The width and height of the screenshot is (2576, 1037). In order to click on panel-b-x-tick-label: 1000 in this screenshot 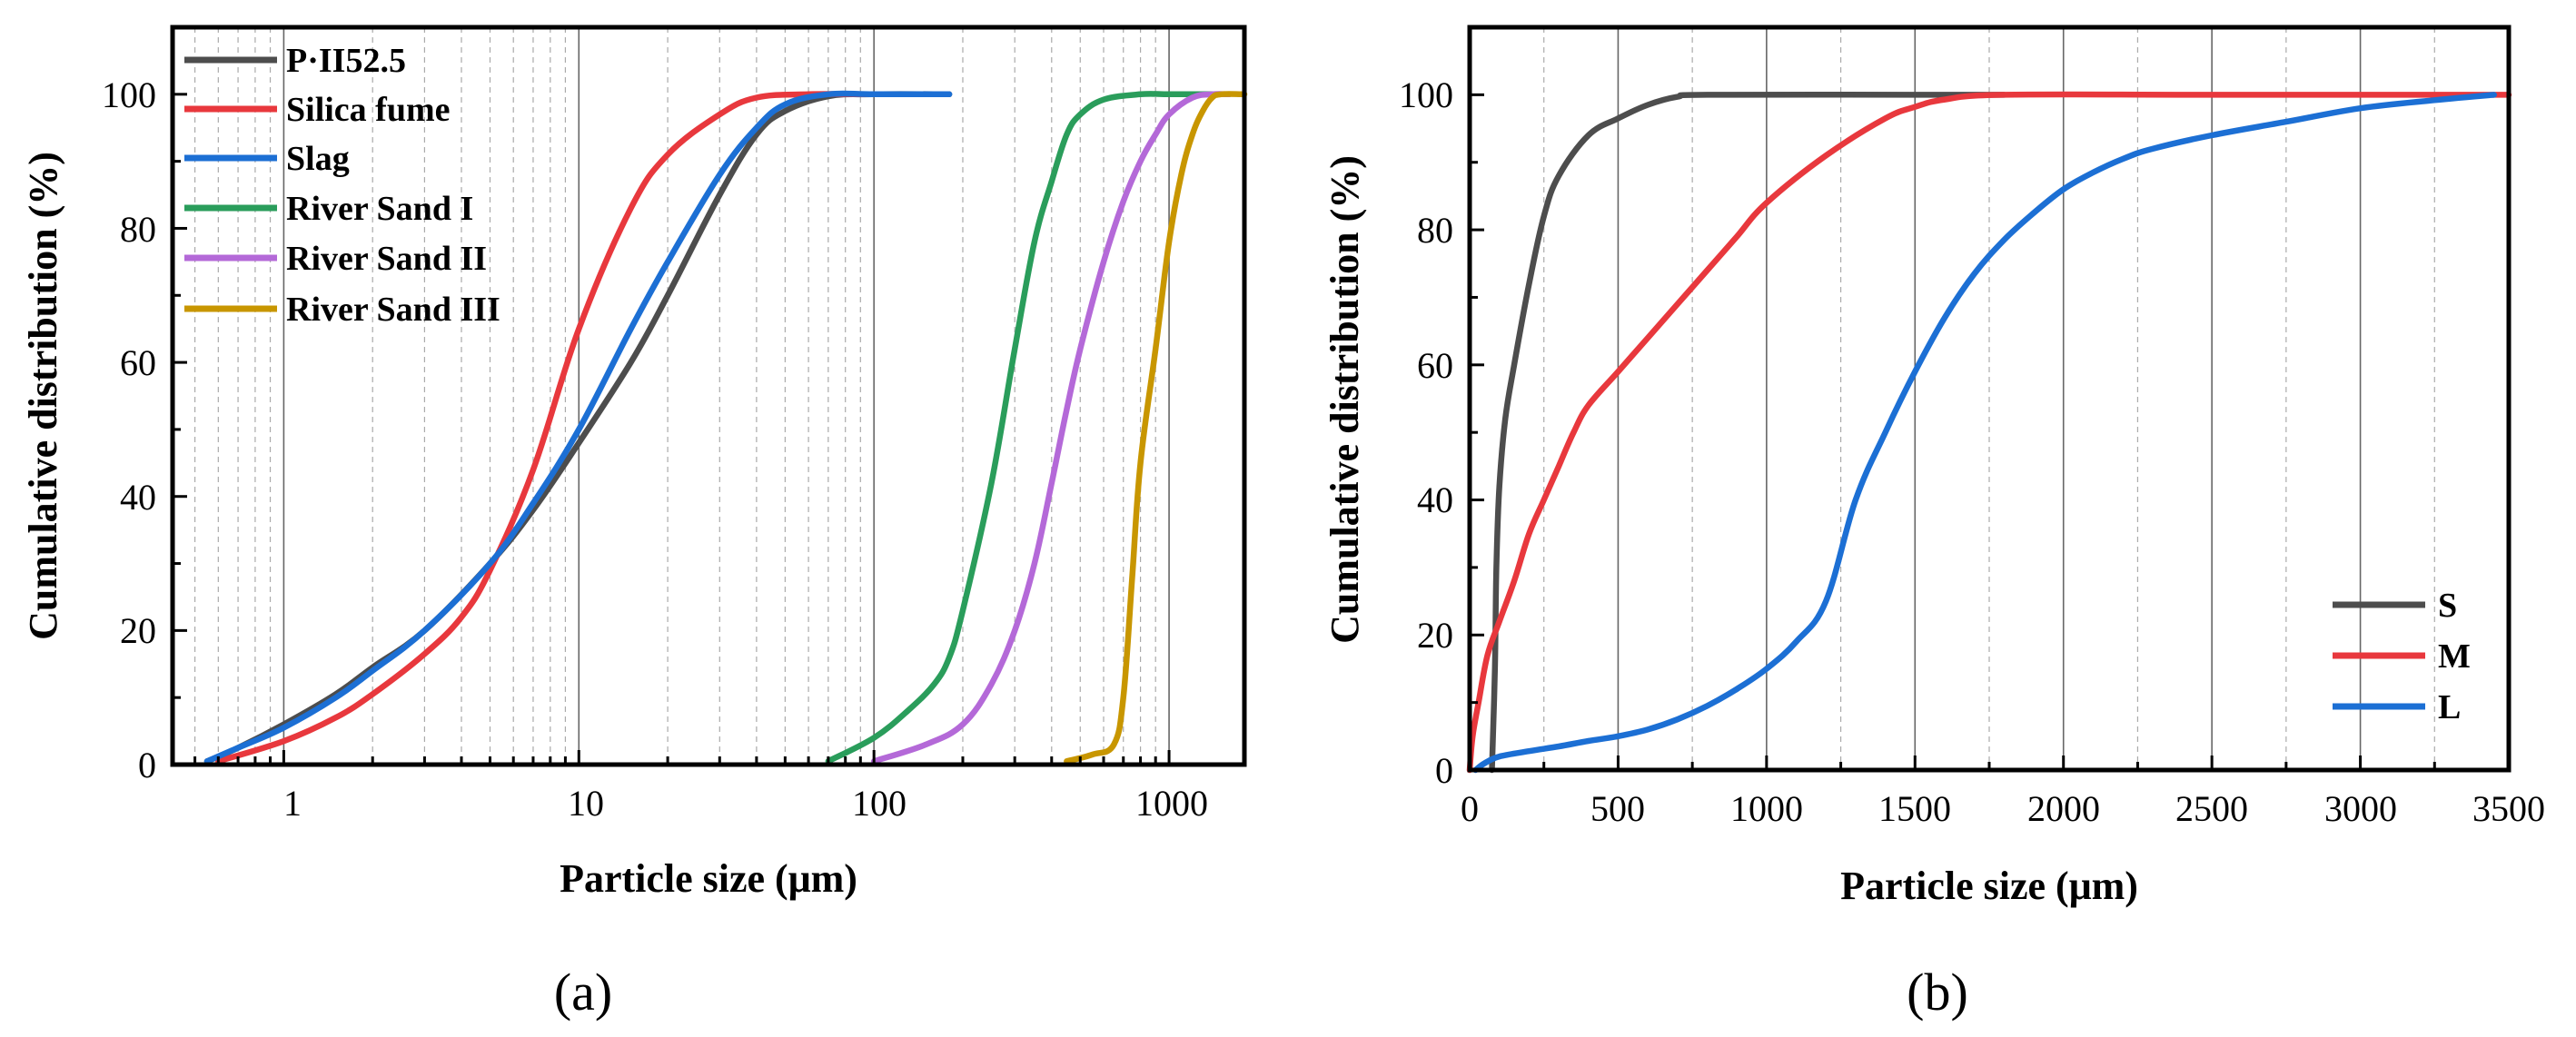, I will do `click(1766, 809)`.